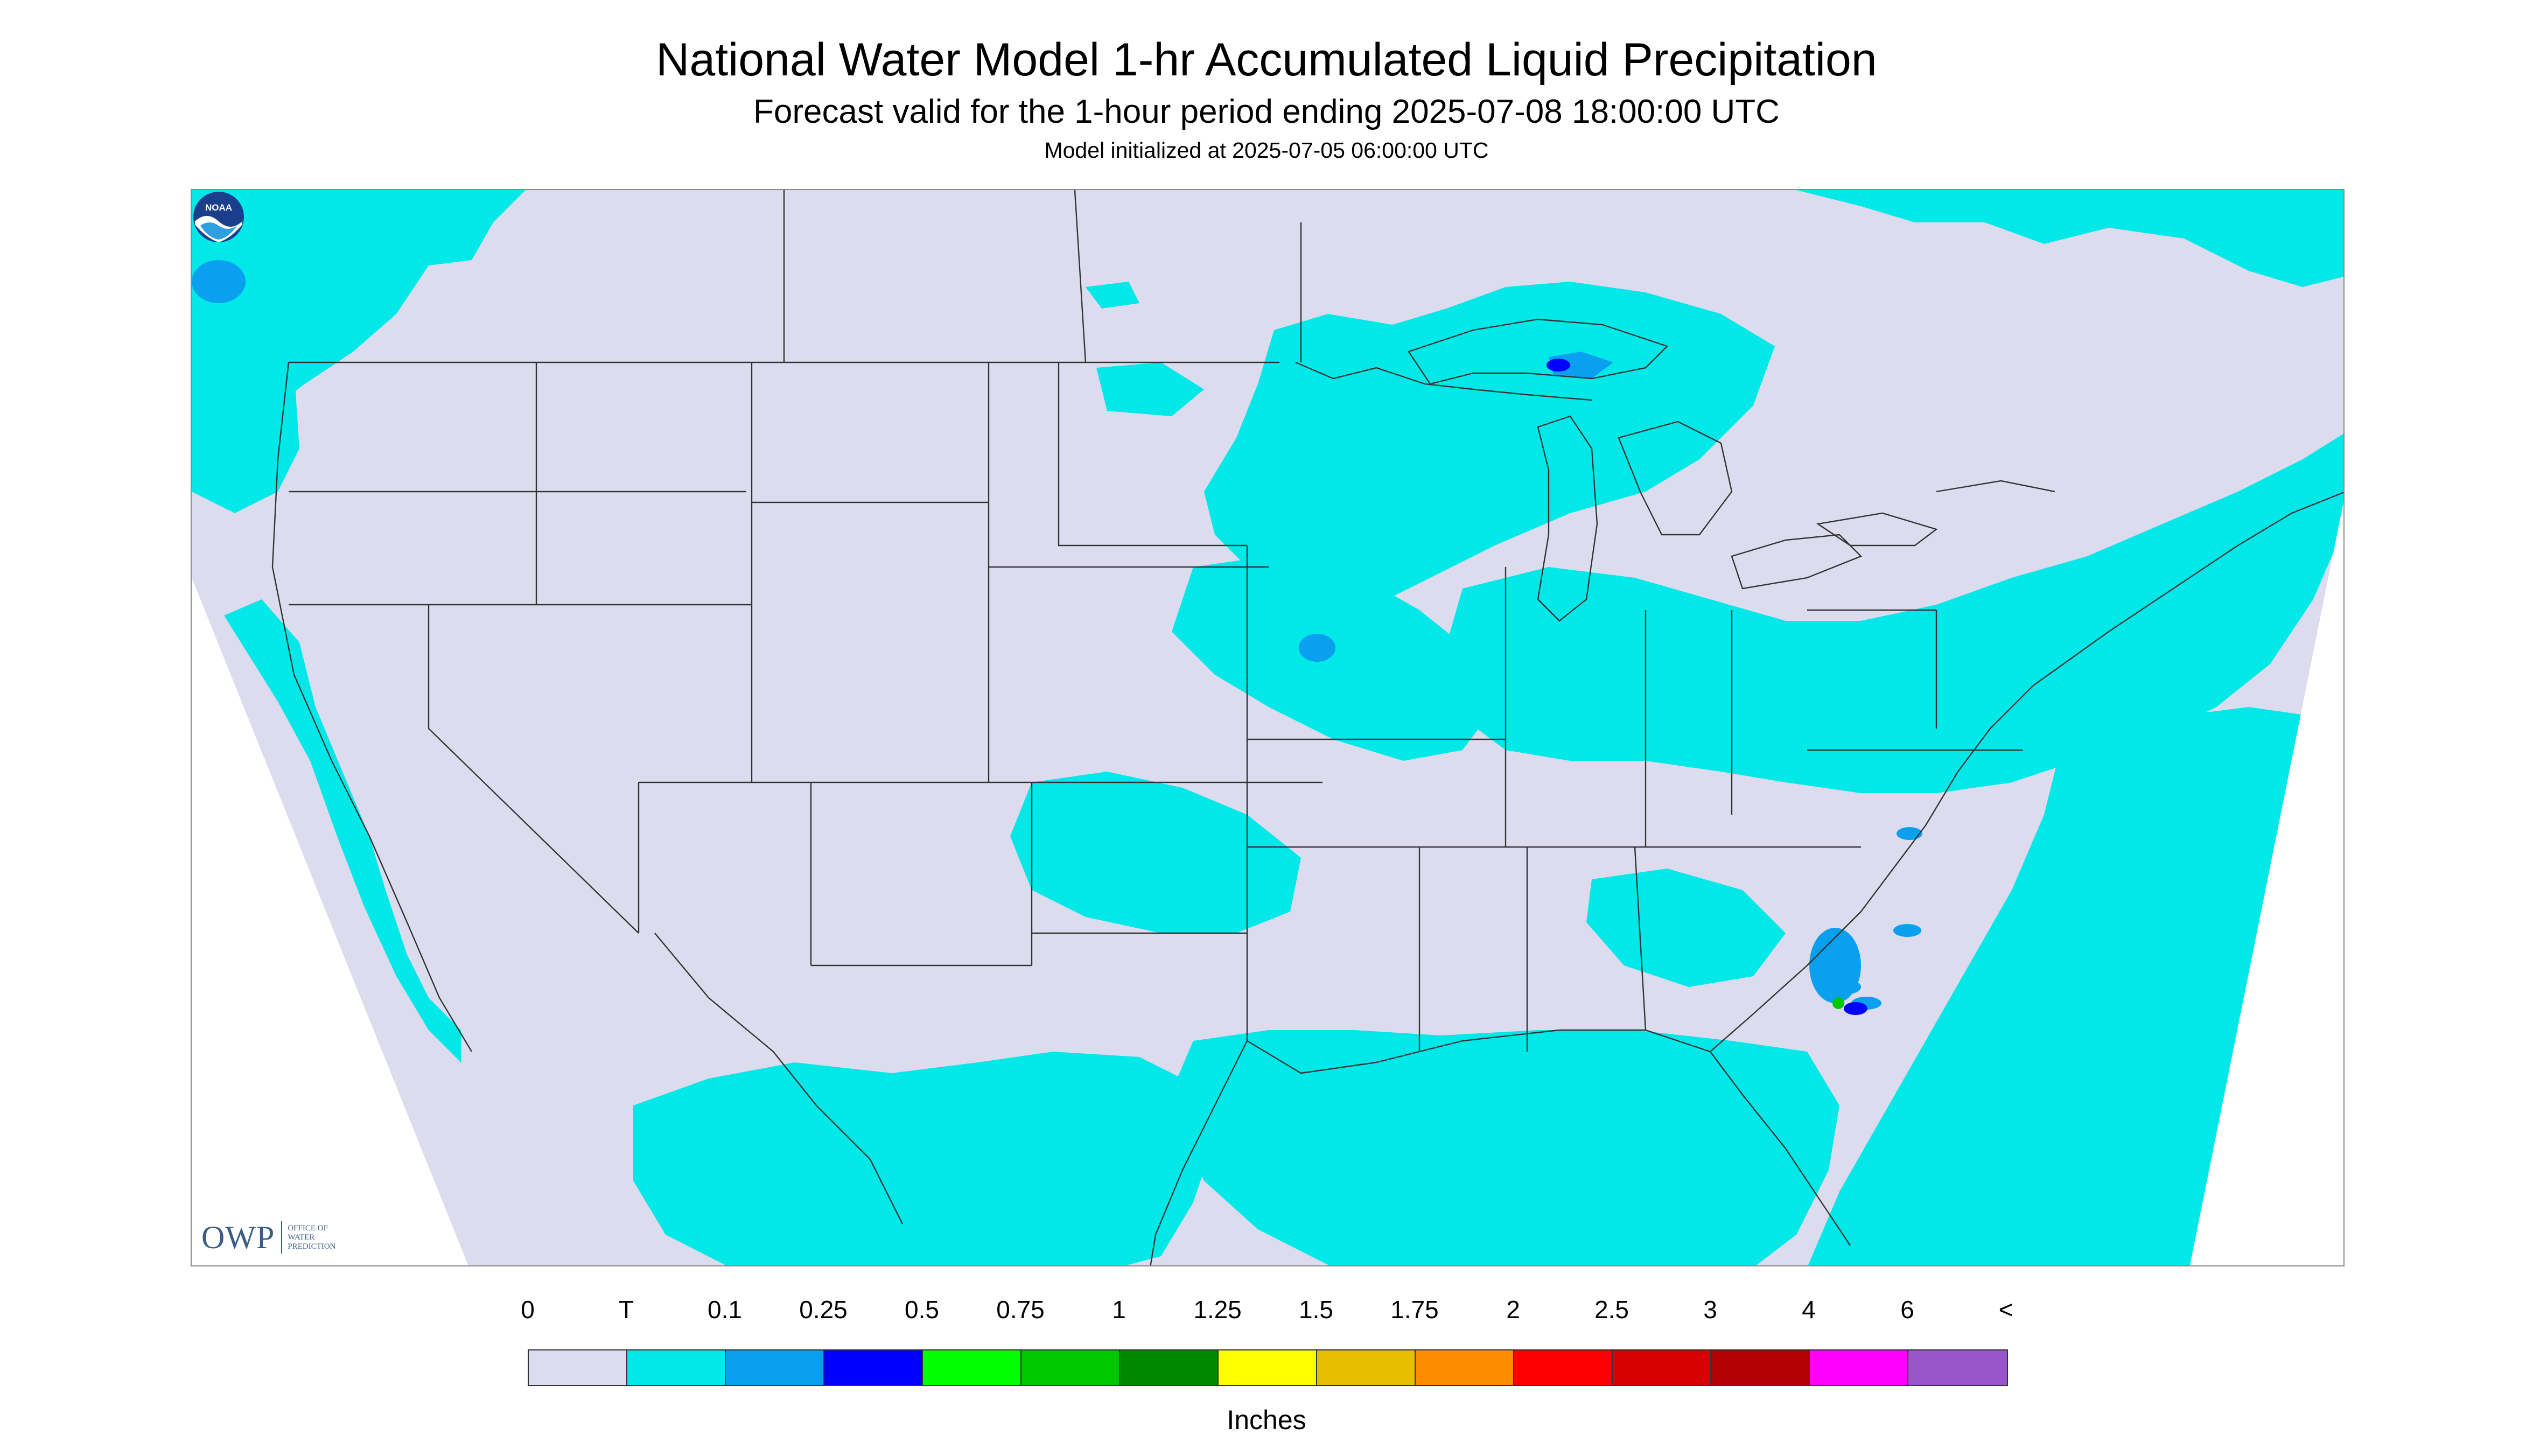 The width and height of the screenshot is (2533, 1456). Describe the element at coordinates (824, 1310) in the screenshot. I see `legend-label: 0.25` at that location.